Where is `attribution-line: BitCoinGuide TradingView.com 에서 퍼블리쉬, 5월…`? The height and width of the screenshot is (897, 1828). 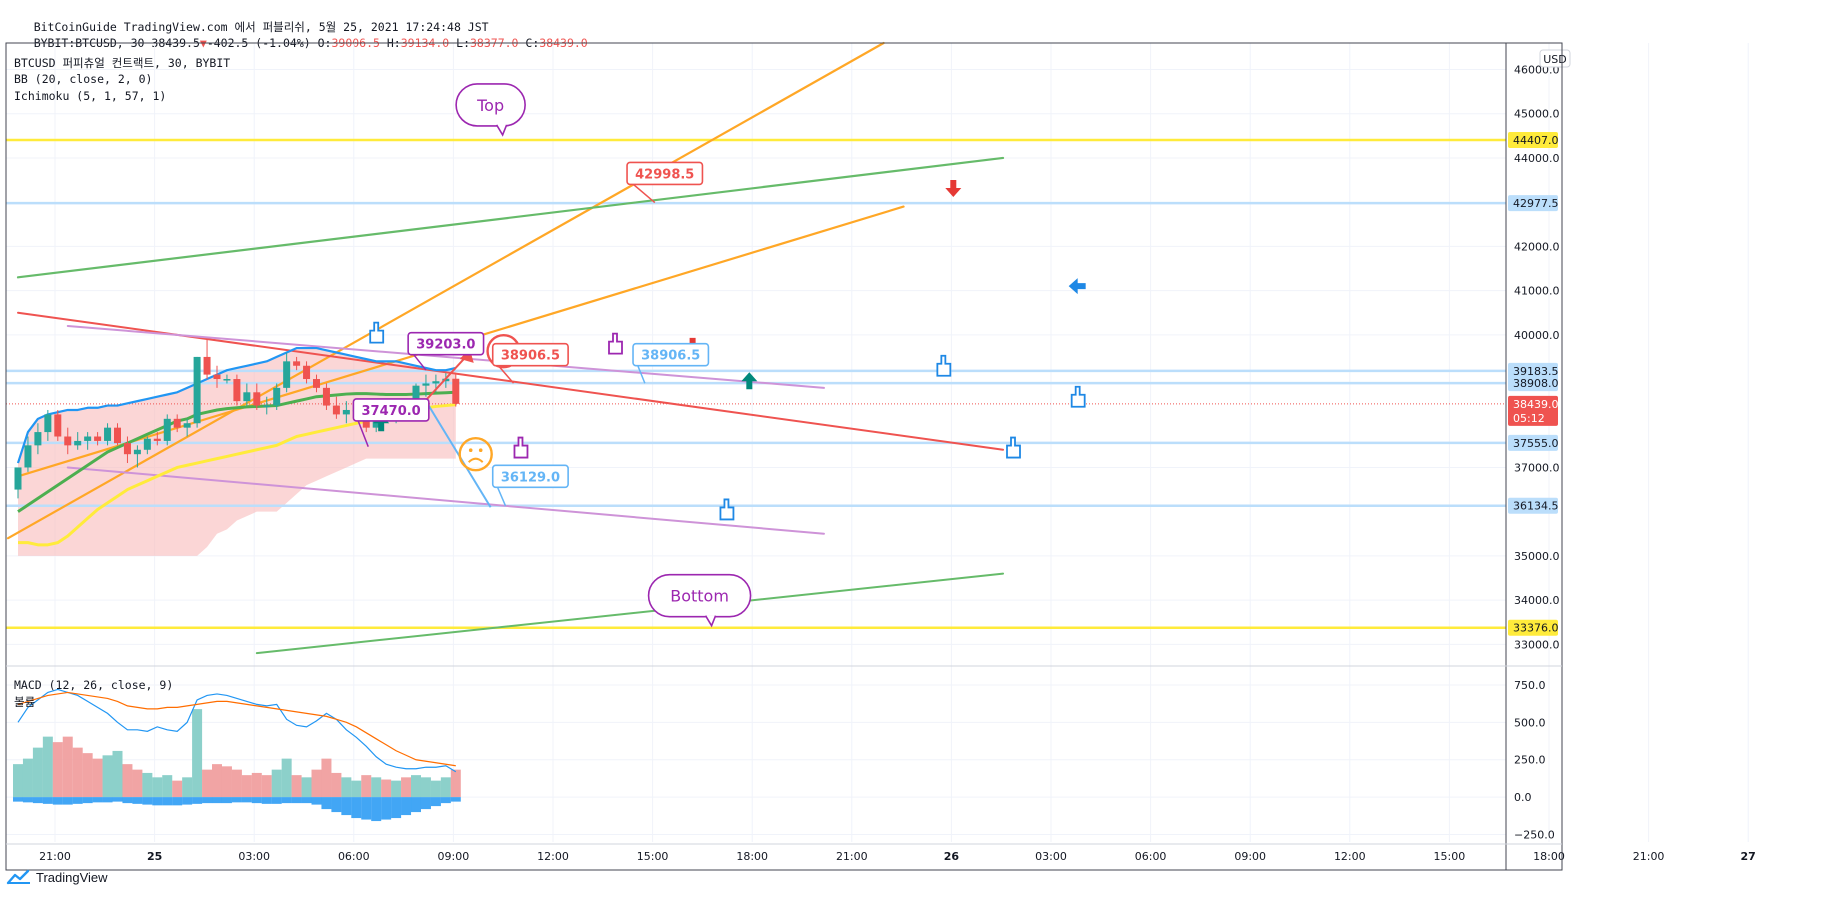 attribution-line: BitCoinGuide TradingView.com 에서 퍼블리쉬, 5월… is located at coordinates (247, 27).